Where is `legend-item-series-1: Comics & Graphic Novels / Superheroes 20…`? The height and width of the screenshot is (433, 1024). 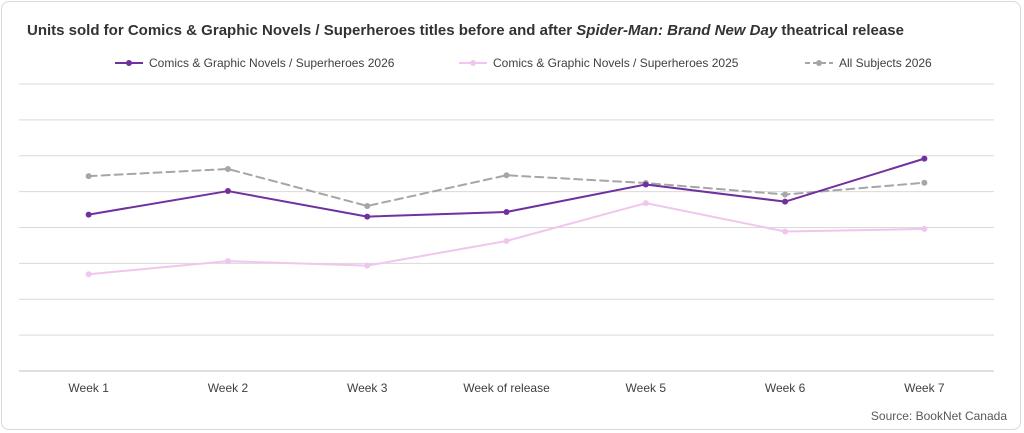 legend-item-series-1: Comics & Graphic Novels / Superheroes 20… is located at coordinates (254, 63).